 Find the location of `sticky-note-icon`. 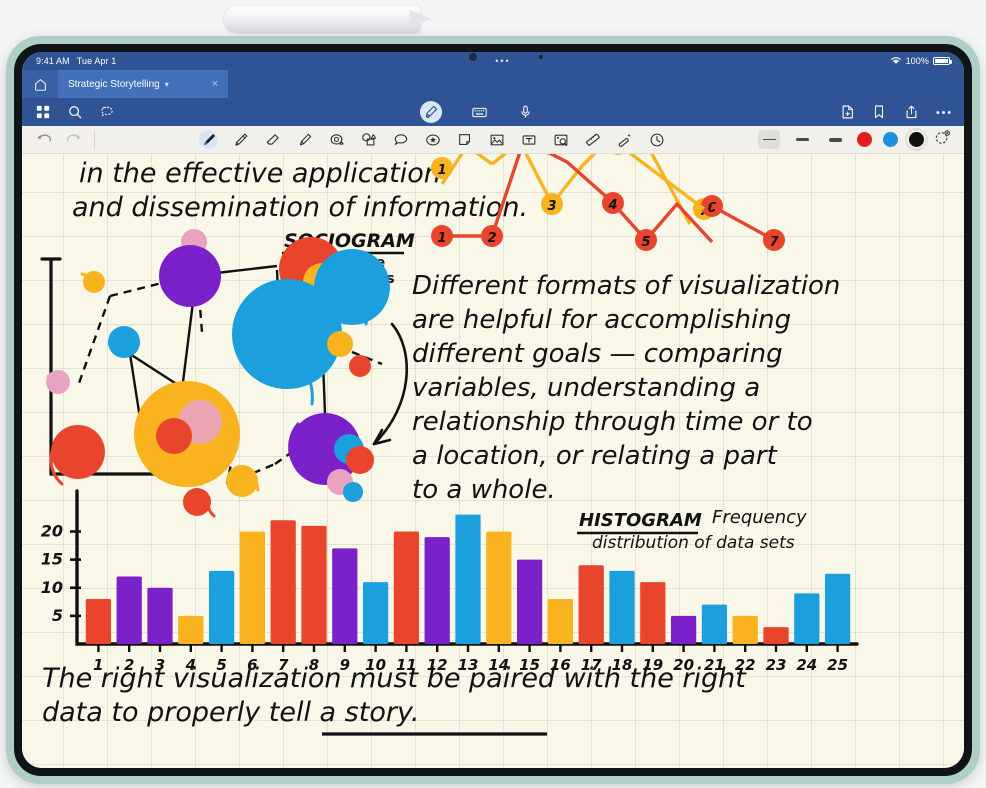

sticky-note-icon is located at coordinates (464, 139).